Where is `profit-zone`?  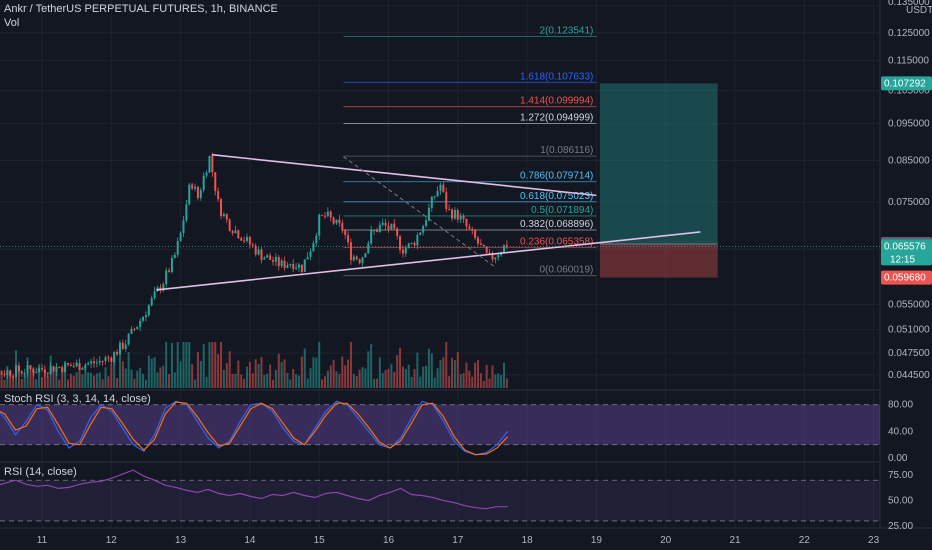
profit-zone is located at coordinates (658, 163).